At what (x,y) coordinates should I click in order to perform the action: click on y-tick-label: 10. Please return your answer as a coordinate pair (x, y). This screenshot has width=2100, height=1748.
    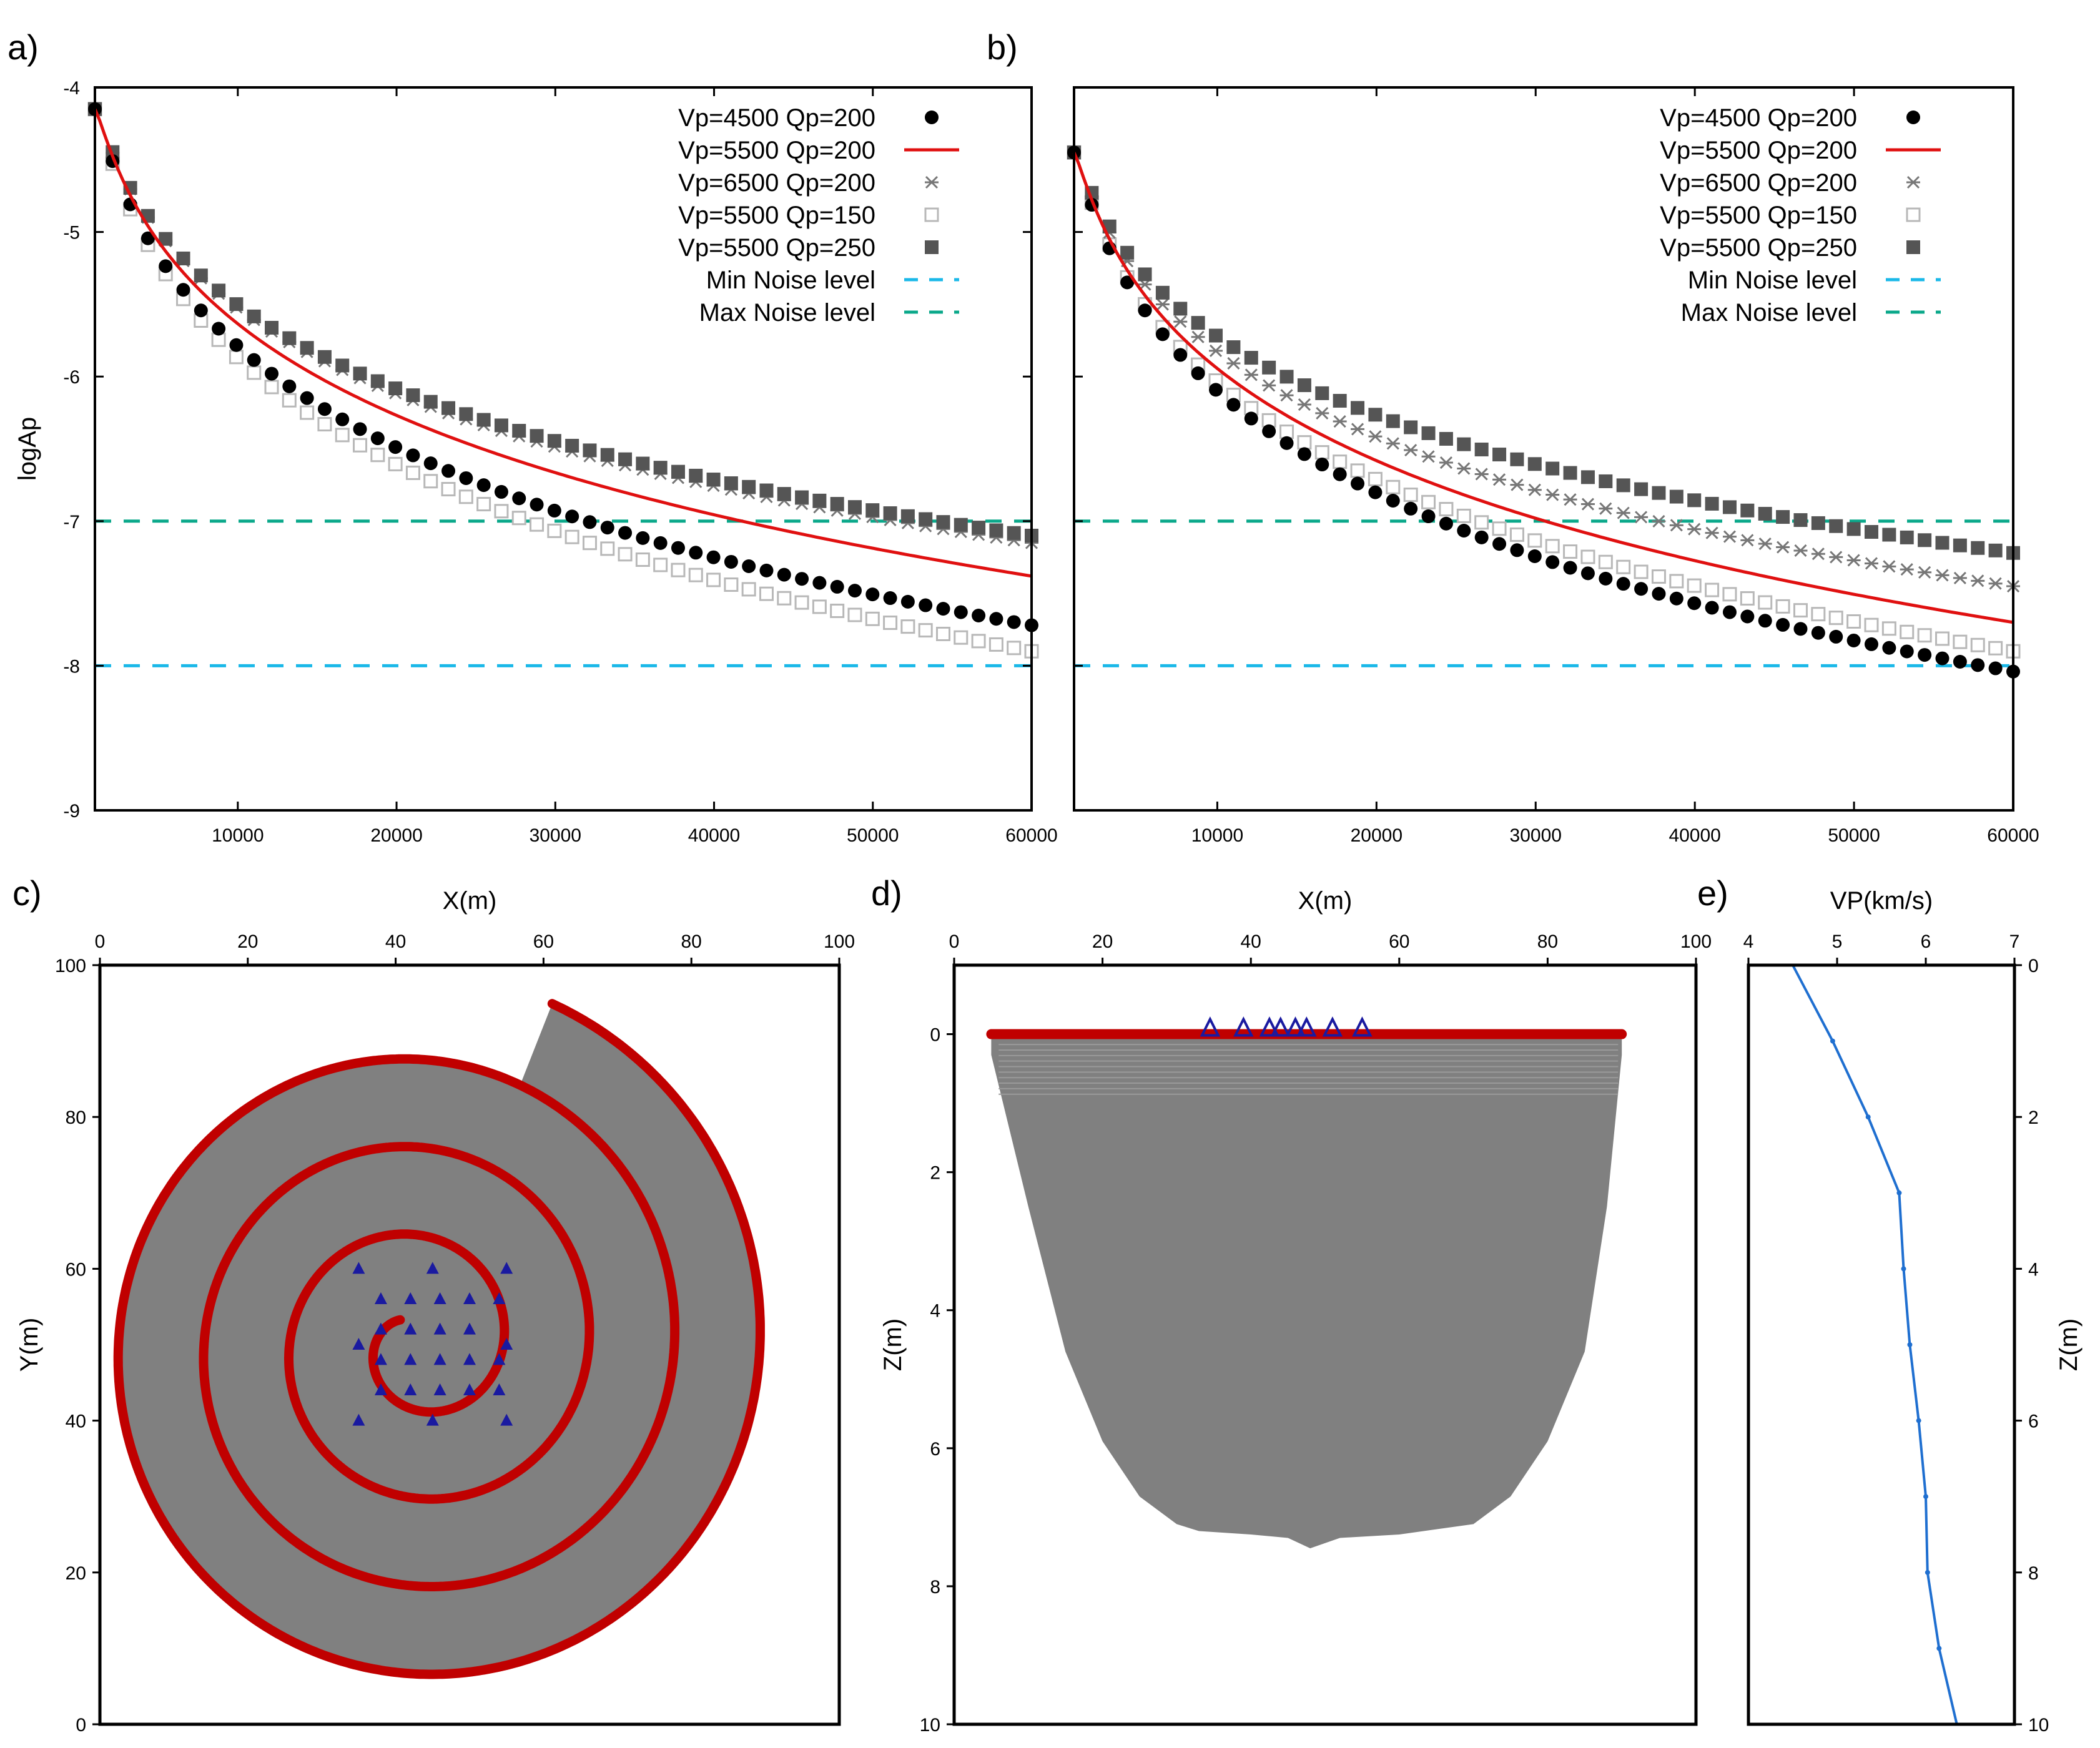
    Looking at the image, I should click on (930, 1725).